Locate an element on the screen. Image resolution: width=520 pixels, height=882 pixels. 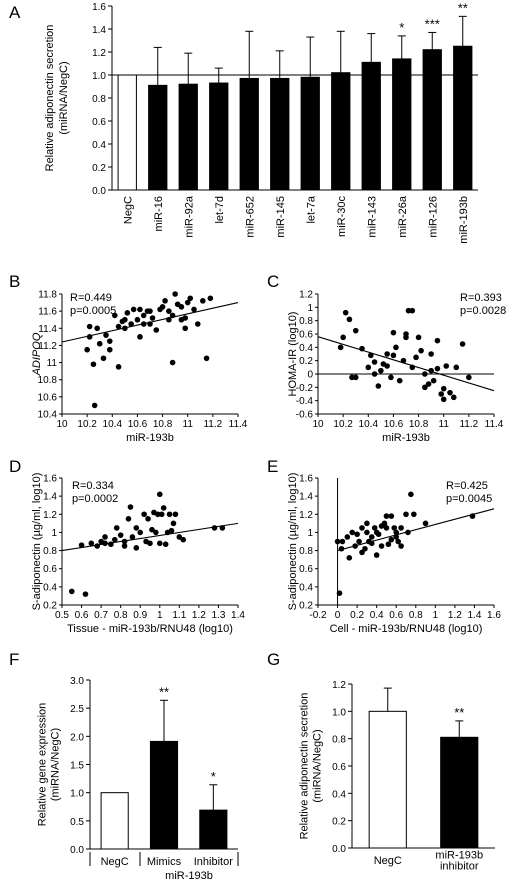
group-label-f: miR-193b is located at coordinates (189, 876).